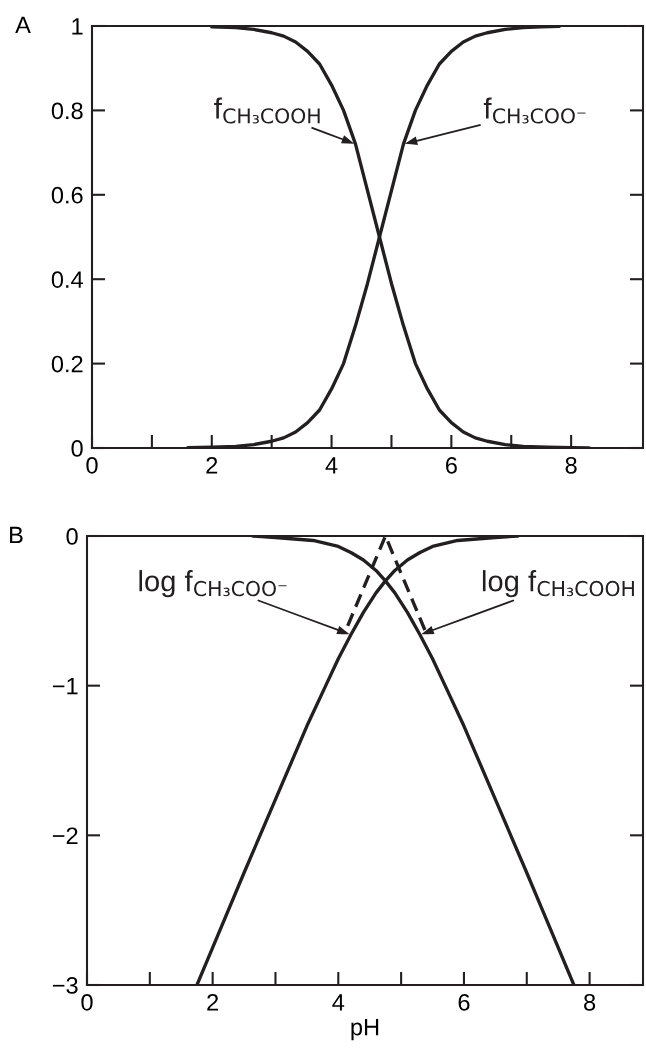 This screenshot has height=1048, width=646. I want to click on annotation: f$_{CH₃COOH}$, so click(267, 110).